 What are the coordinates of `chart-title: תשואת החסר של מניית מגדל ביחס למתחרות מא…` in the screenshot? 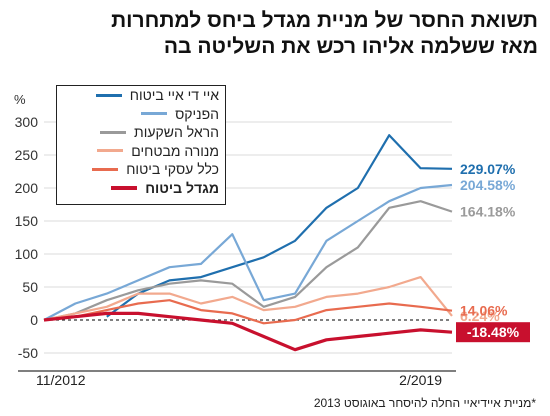 It's located at (275, 34).